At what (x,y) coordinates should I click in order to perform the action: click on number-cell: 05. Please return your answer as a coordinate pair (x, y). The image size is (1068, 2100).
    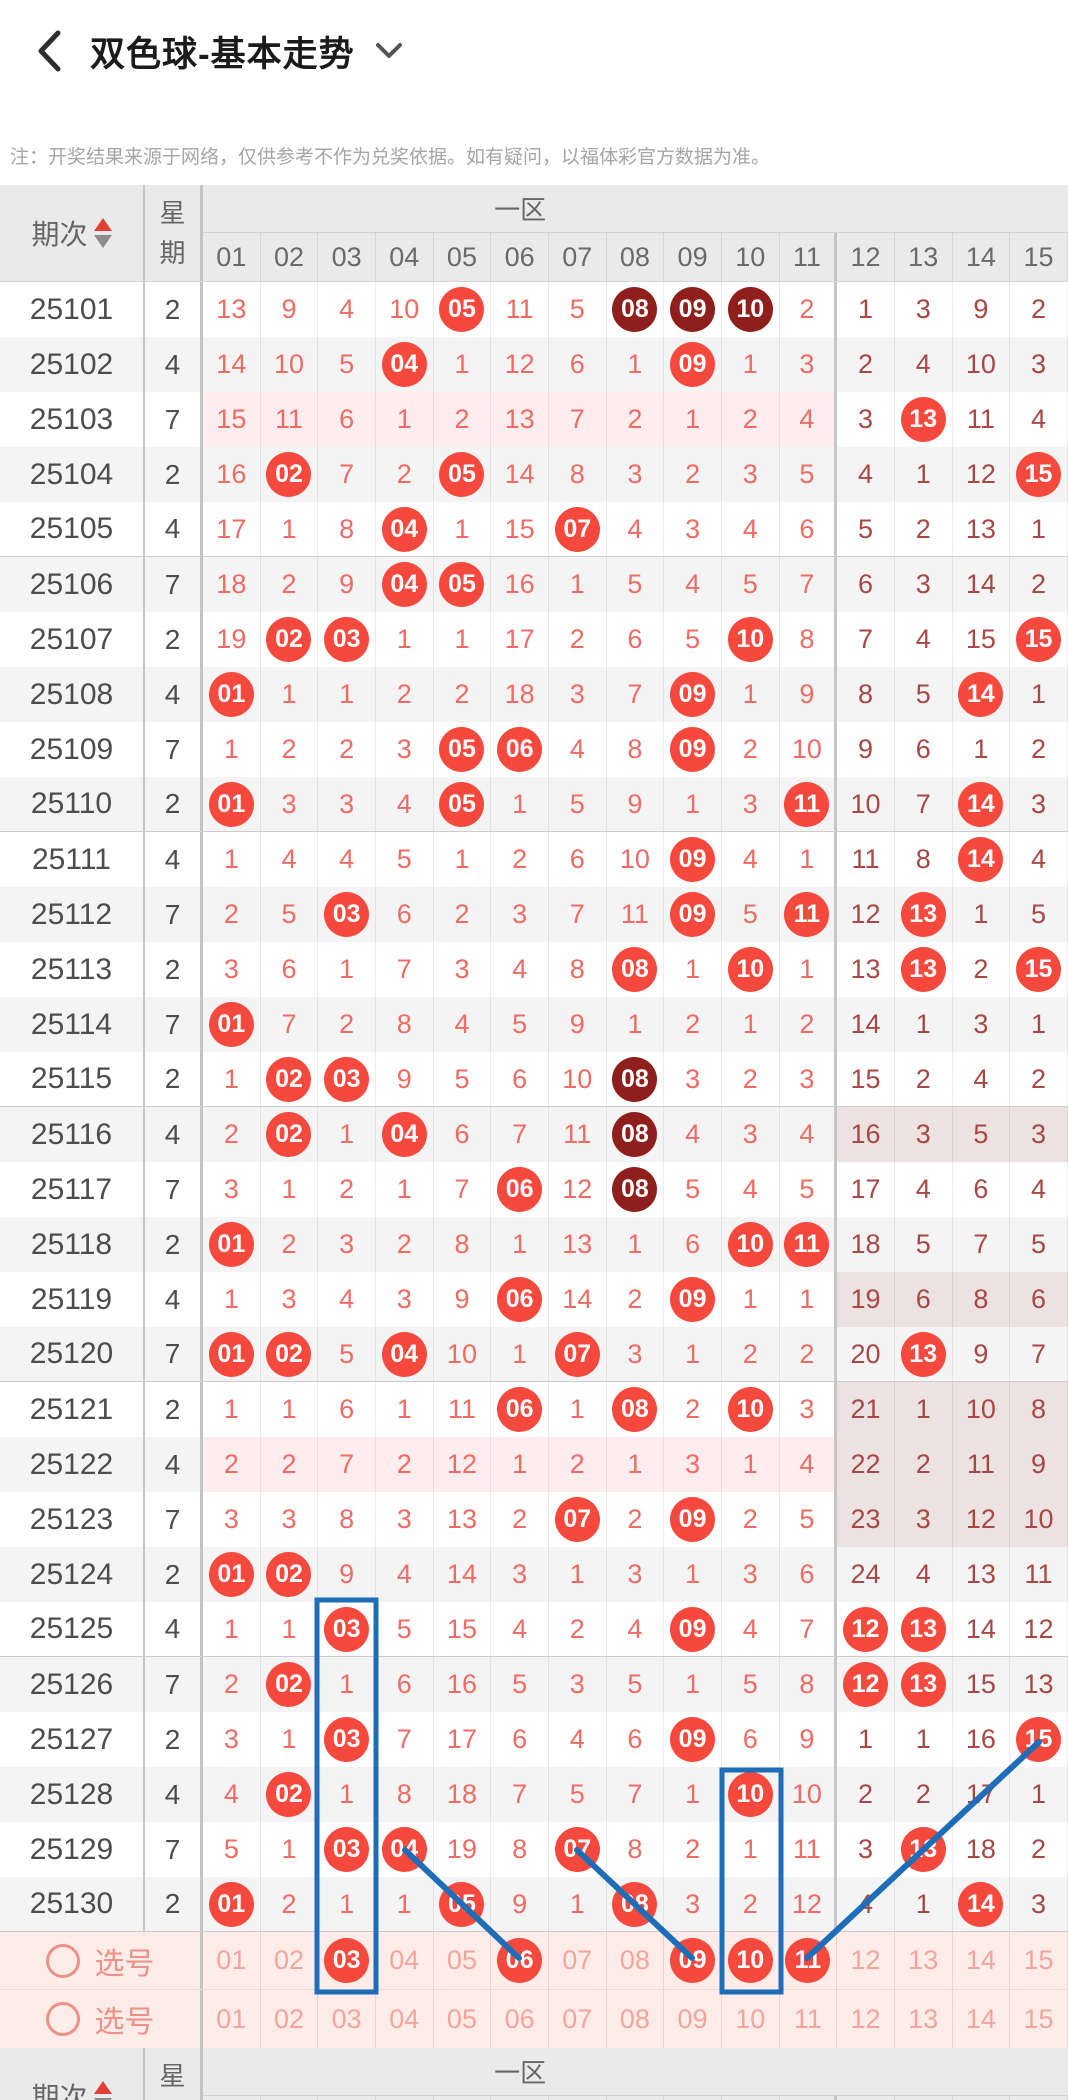
    Looking at the image, I should click on (463, 1904).